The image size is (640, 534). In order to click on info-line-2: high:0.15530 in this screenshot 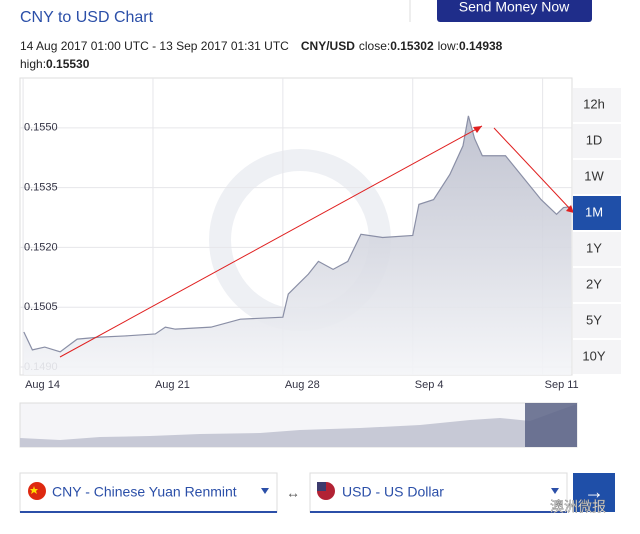, I will do `click(55, 64)`.